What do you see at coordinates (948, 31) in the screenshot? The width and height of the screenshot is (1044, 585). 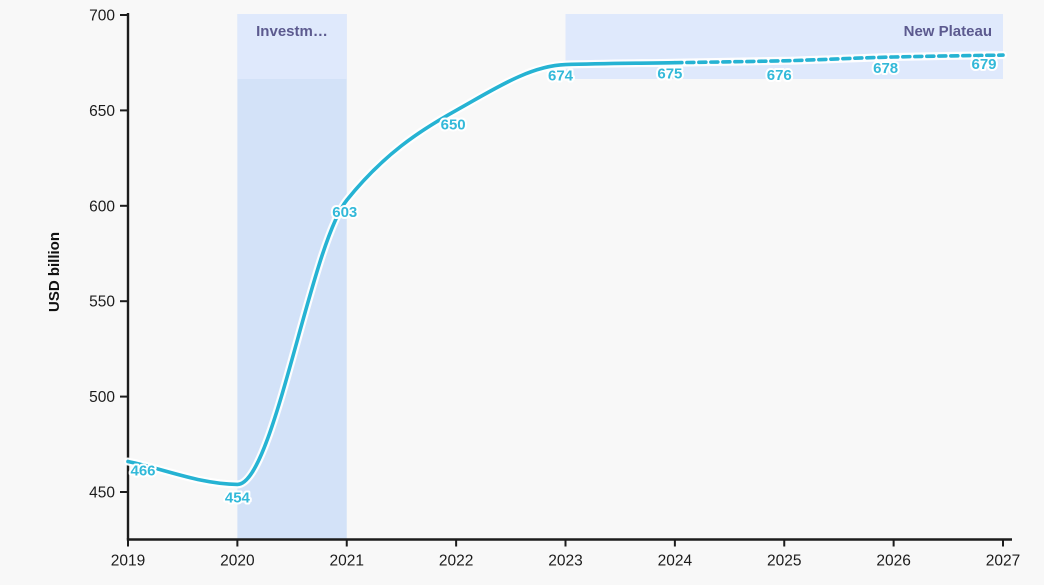 I see `new-plateau-band-label: New Plateau` at bounding box center [948, 31].